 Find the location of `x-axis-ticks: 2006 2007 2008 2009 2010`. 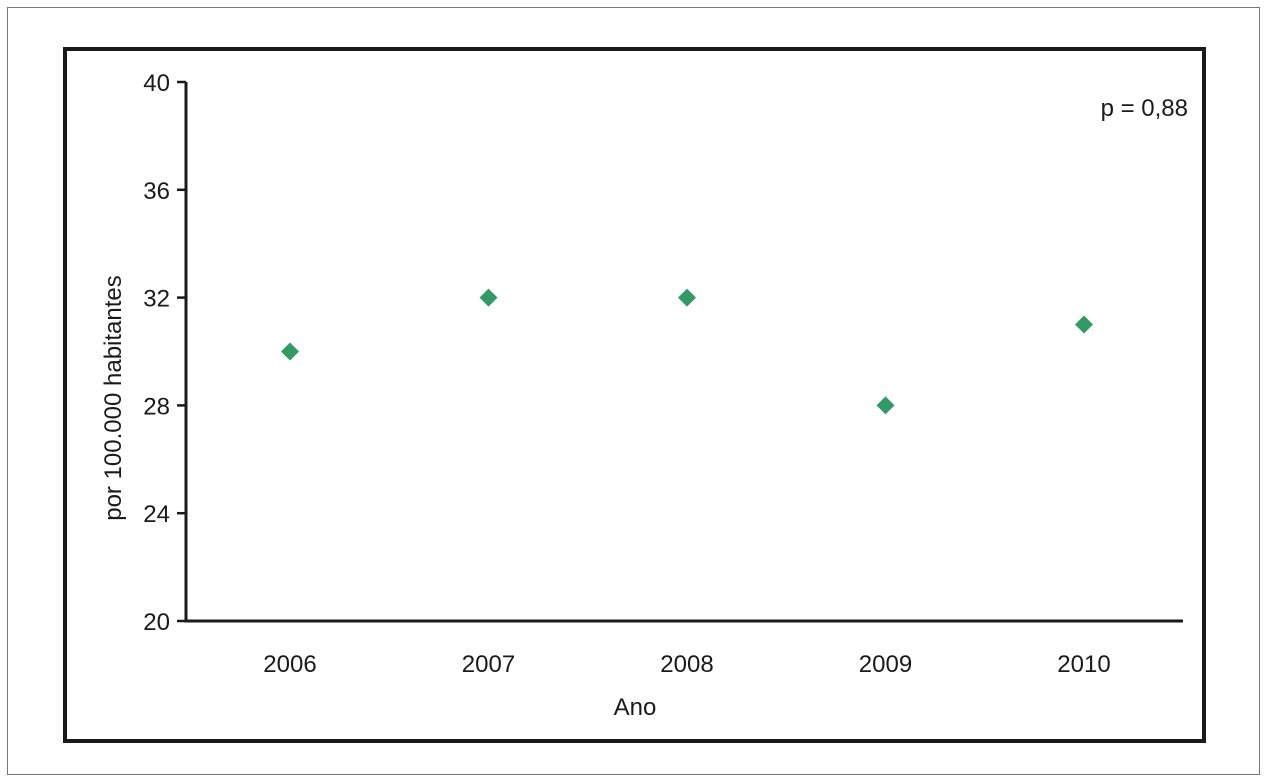

x-axis-ticks: 2006 2007 2008 2009 2010 is located at coordinates (686, 664).